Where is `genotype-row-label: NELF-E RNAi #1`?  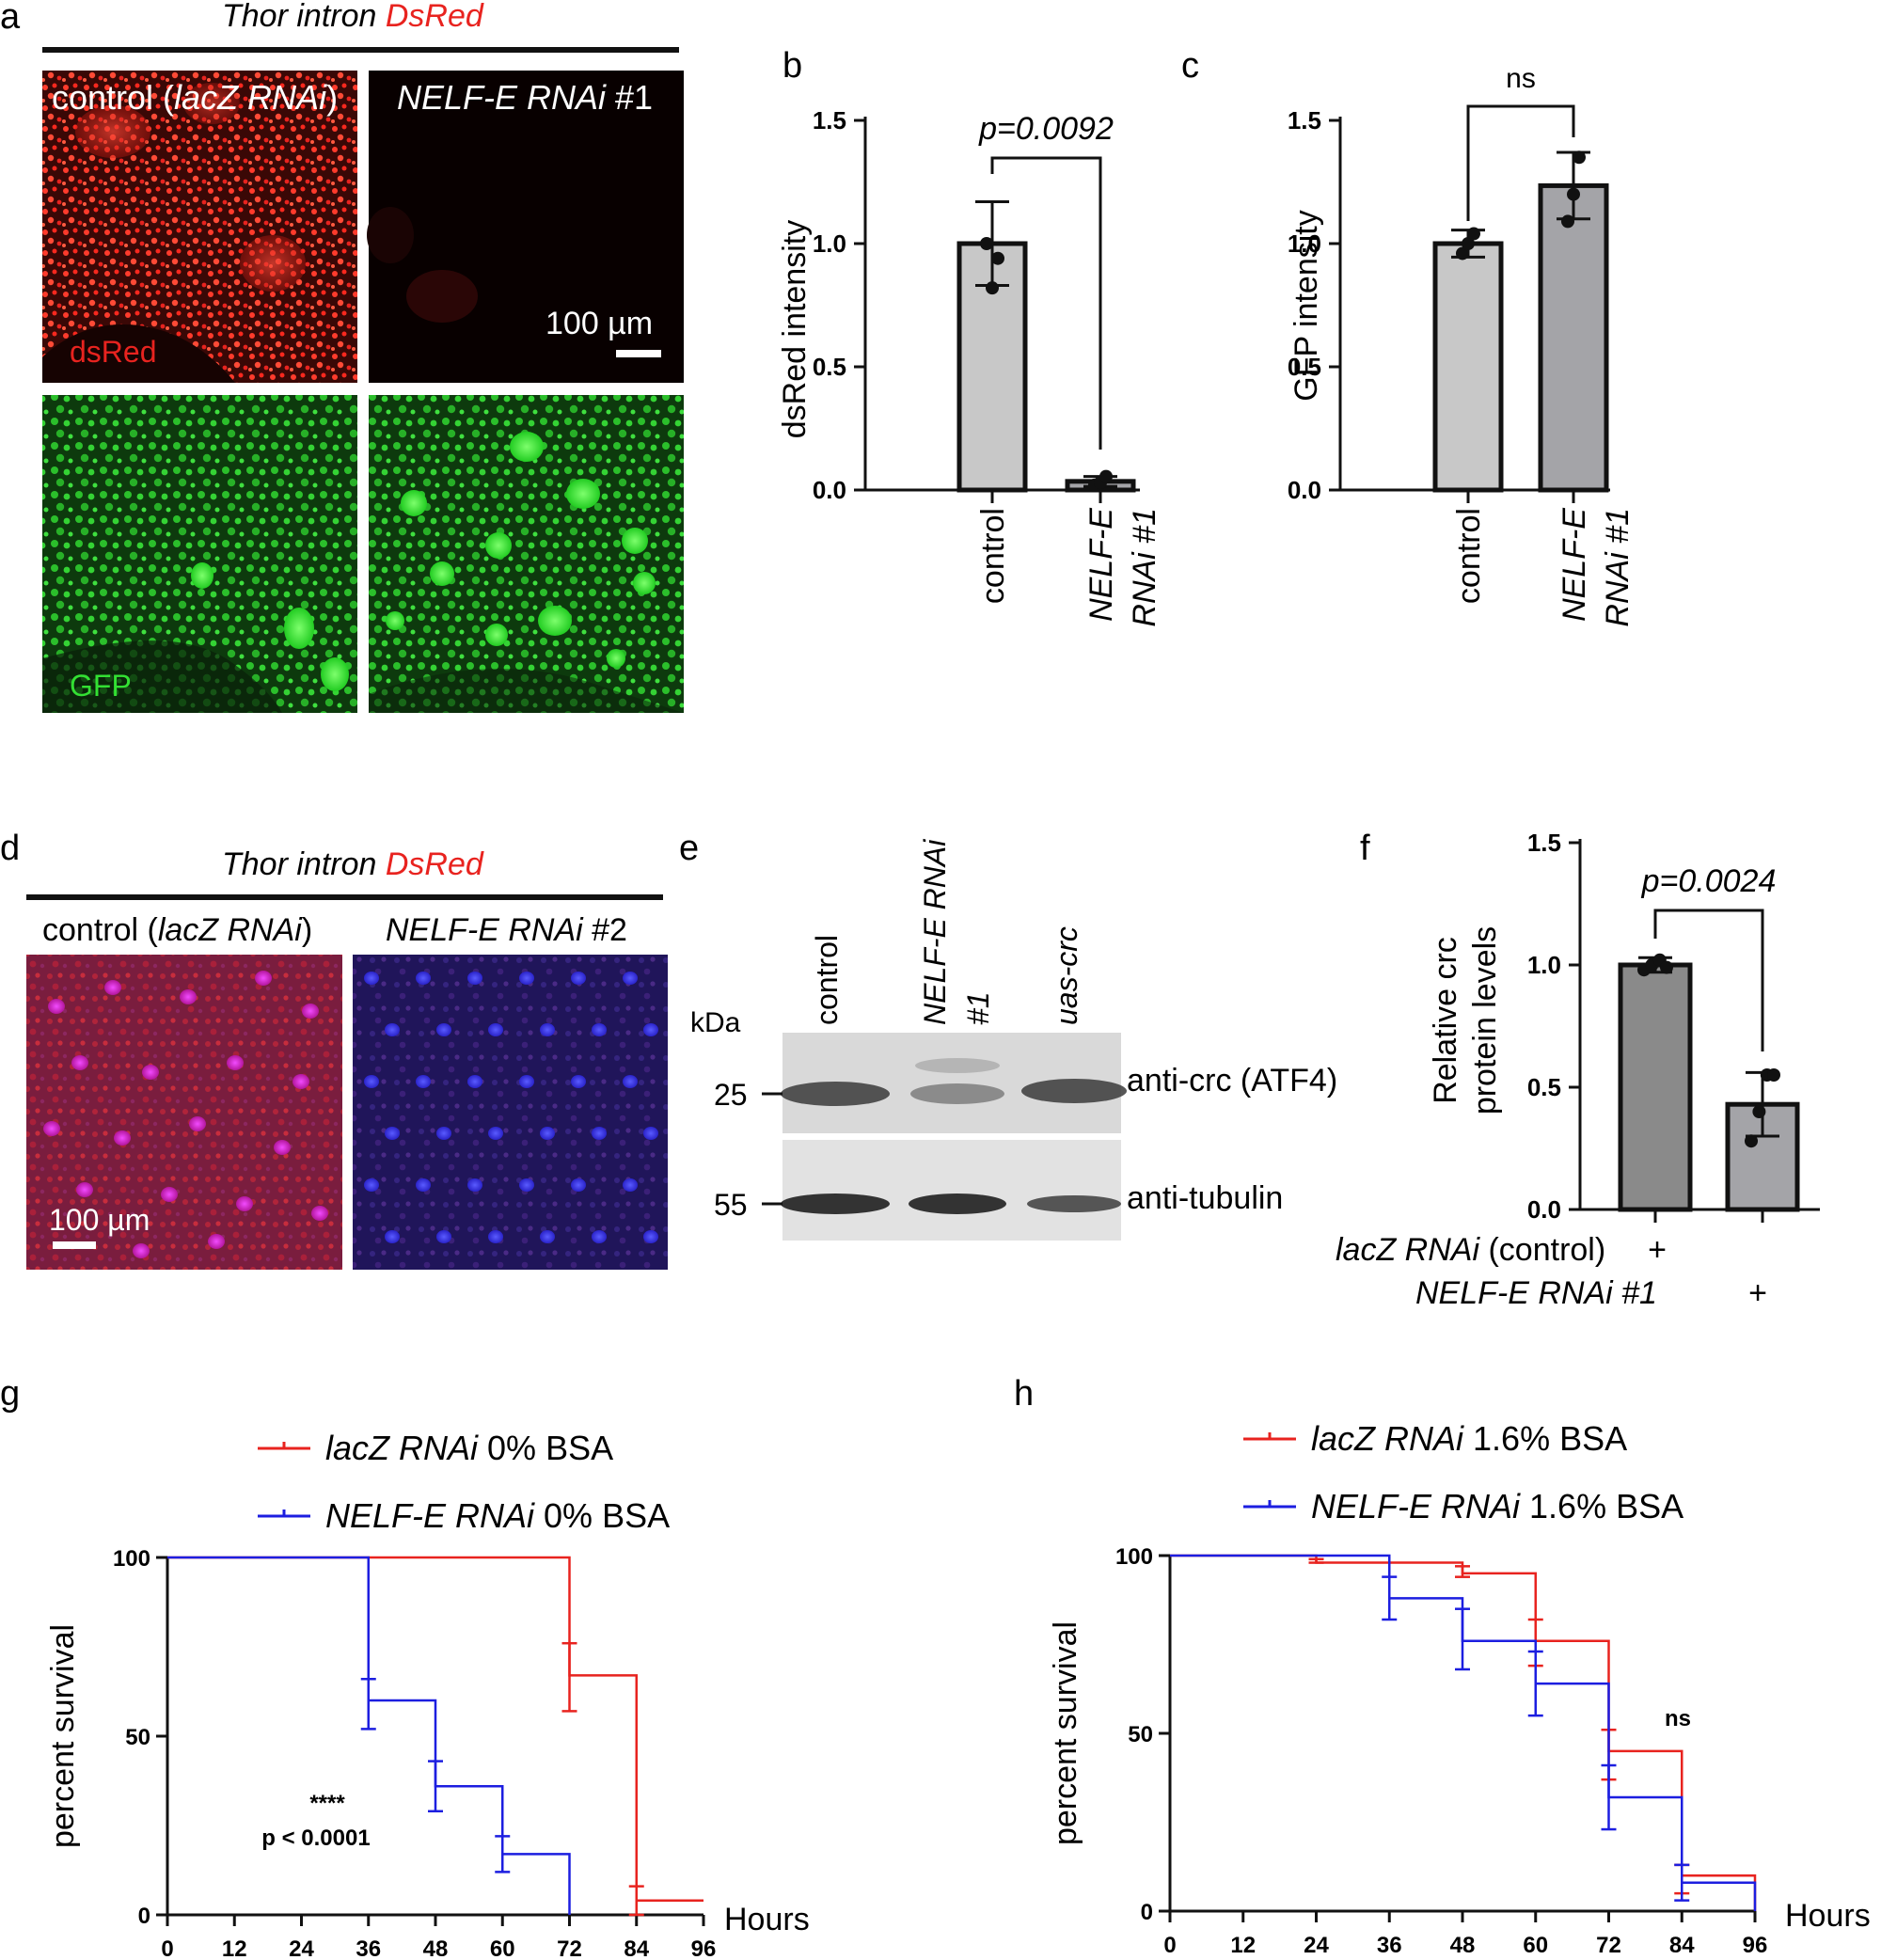
genotype-row-label: NELF-E RNAi #1 is located at coordinates (1536, 1293).